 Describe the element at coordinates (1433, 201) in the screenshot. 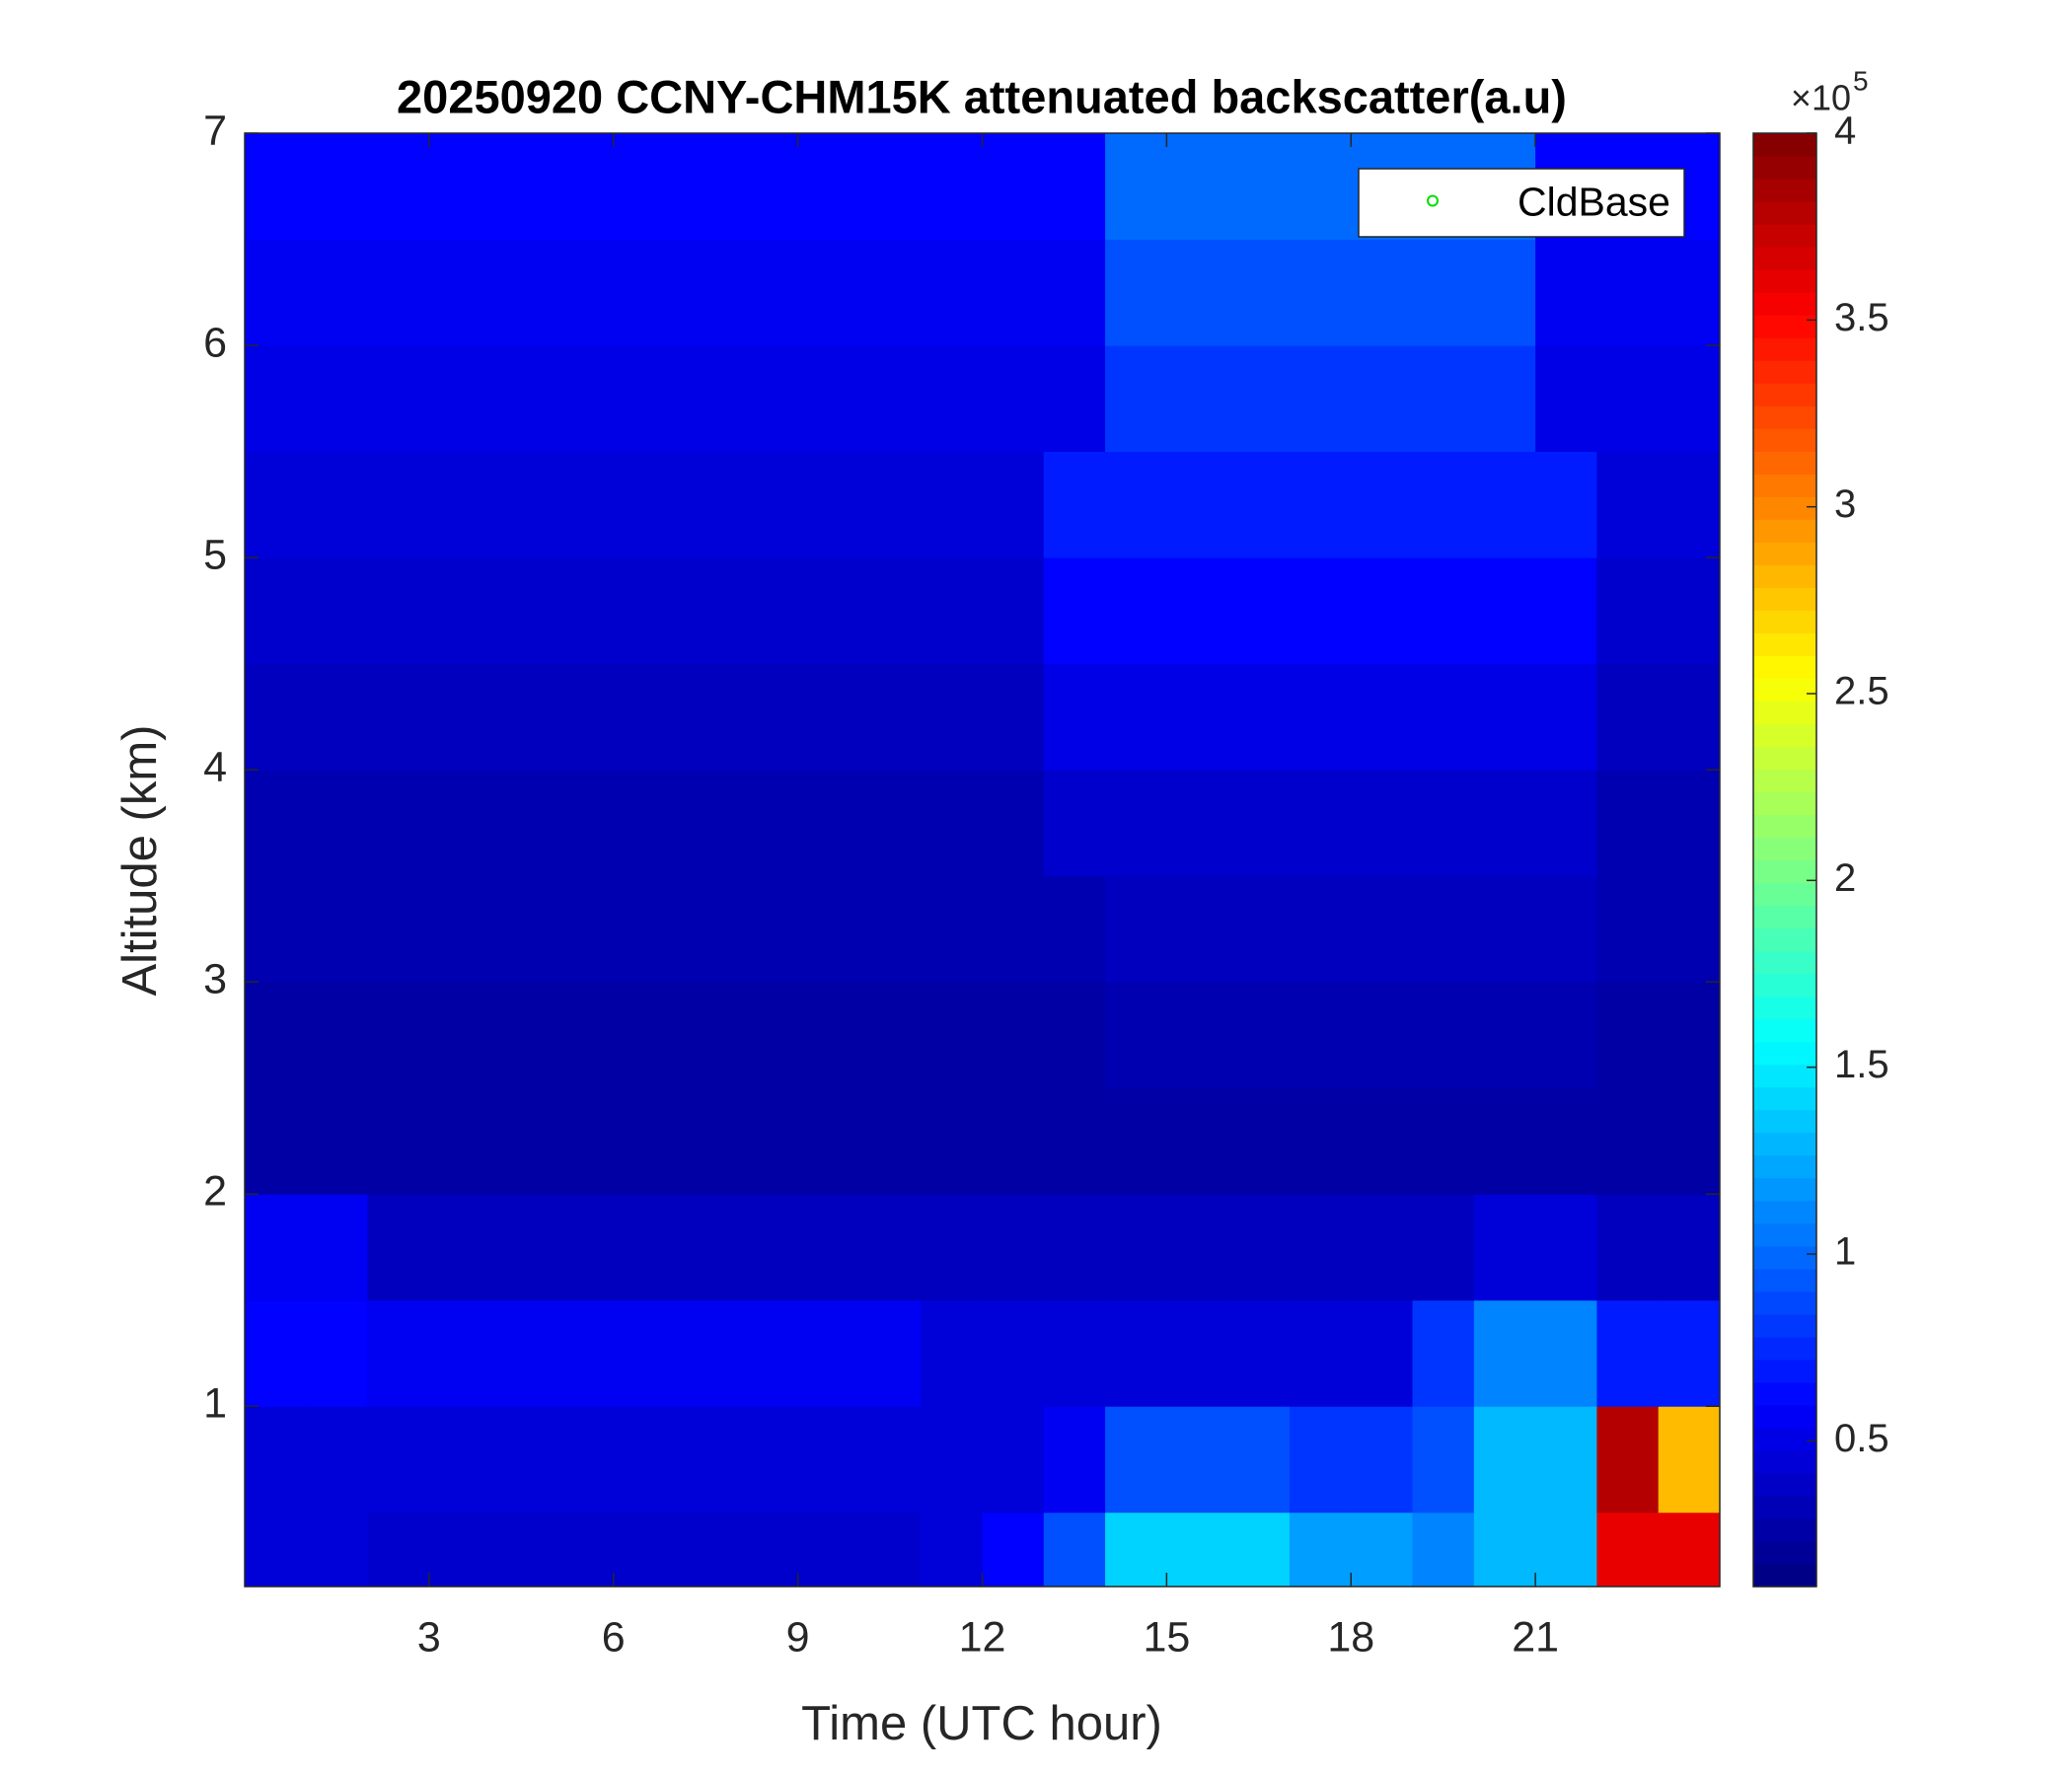

I see `legend-marker` at that location.